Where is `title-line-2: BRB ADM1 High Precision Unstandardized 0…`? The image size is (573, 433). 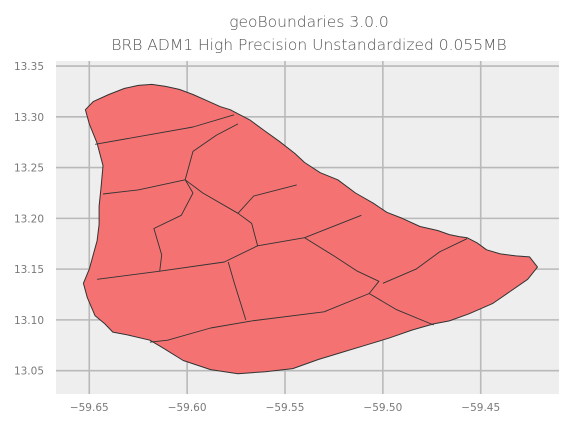 title-line-2: BRB ADM1 High Precision Unstandardized 0… is located at coordinates (308, 45).